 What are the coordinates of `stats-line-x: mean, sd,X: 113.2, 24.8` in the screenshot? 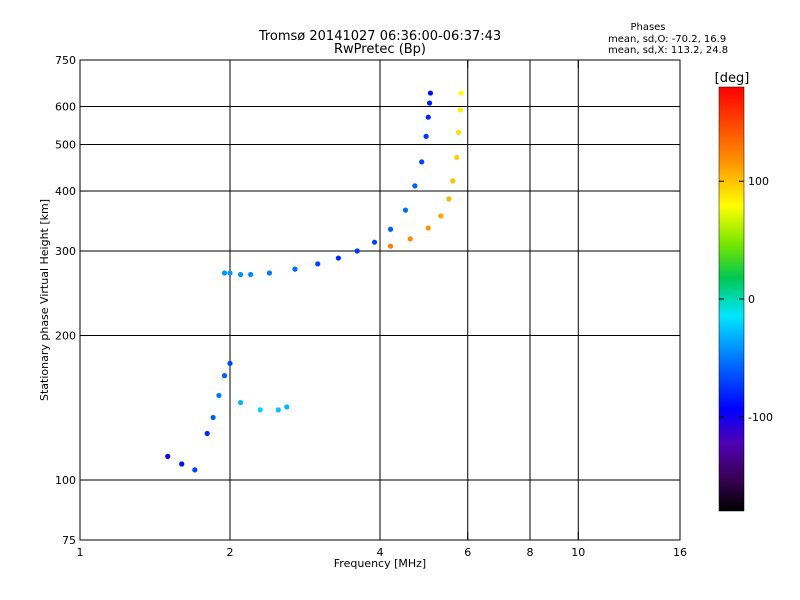 It's located at (668, 50).